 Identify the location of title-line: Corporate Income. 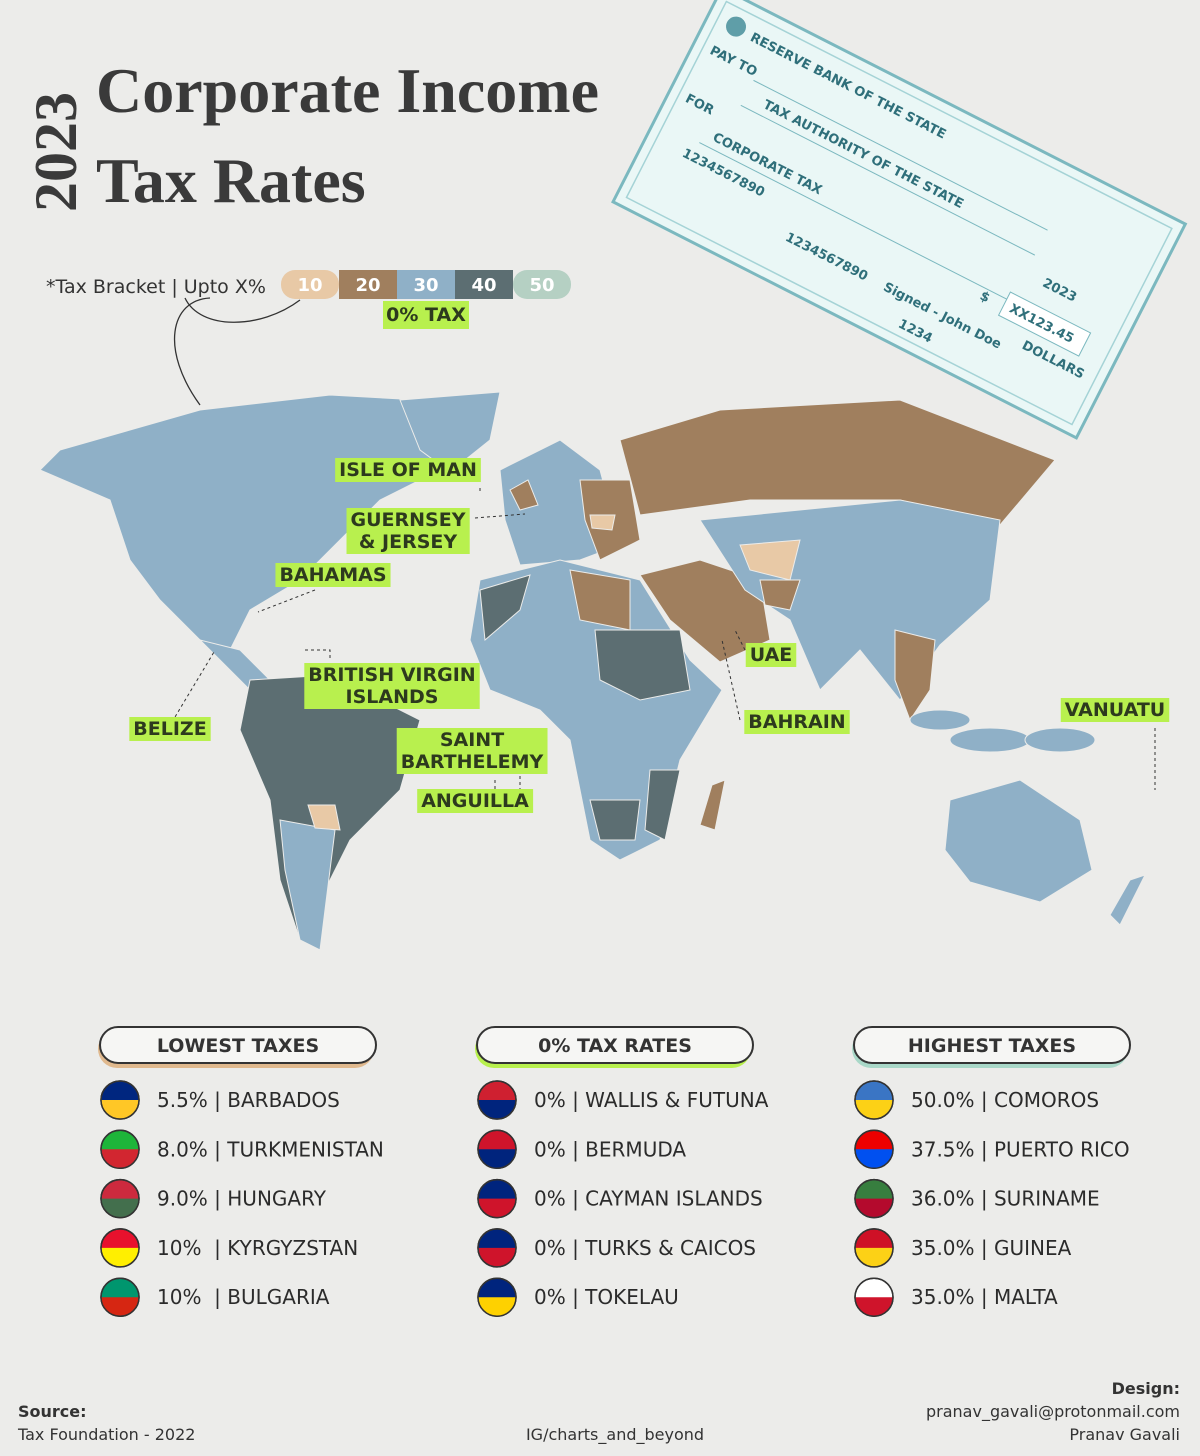
(347, 90).